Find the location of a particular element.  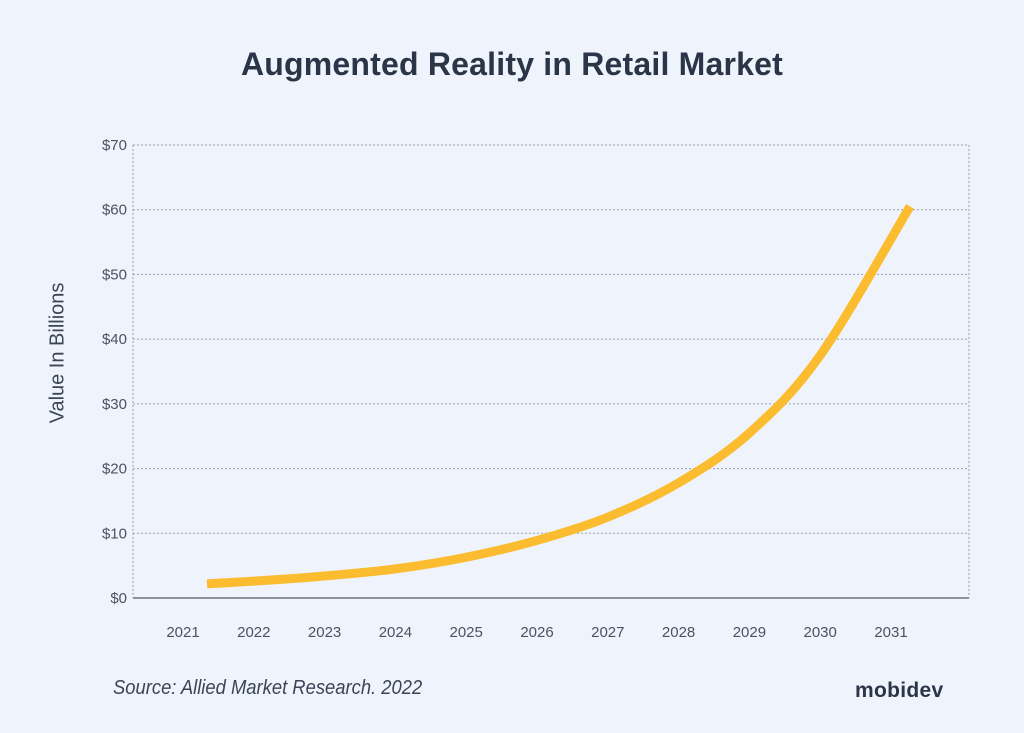

x-tick-label: 2021 is located at coordinates (182, 632).